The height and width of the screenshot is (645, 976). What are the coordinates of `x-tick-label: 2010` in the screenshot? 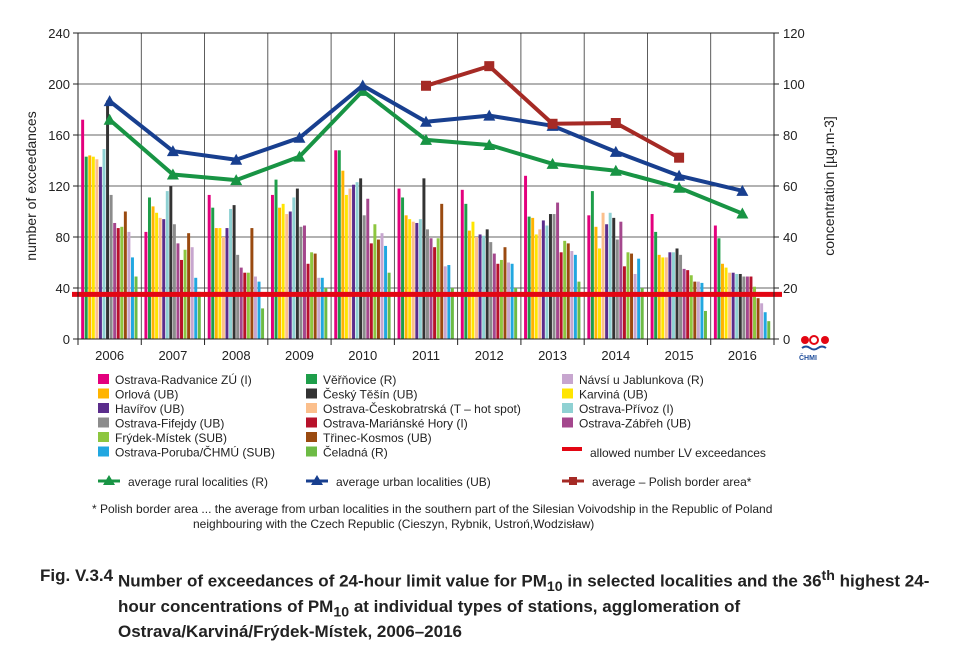 It's located at (362, 355).